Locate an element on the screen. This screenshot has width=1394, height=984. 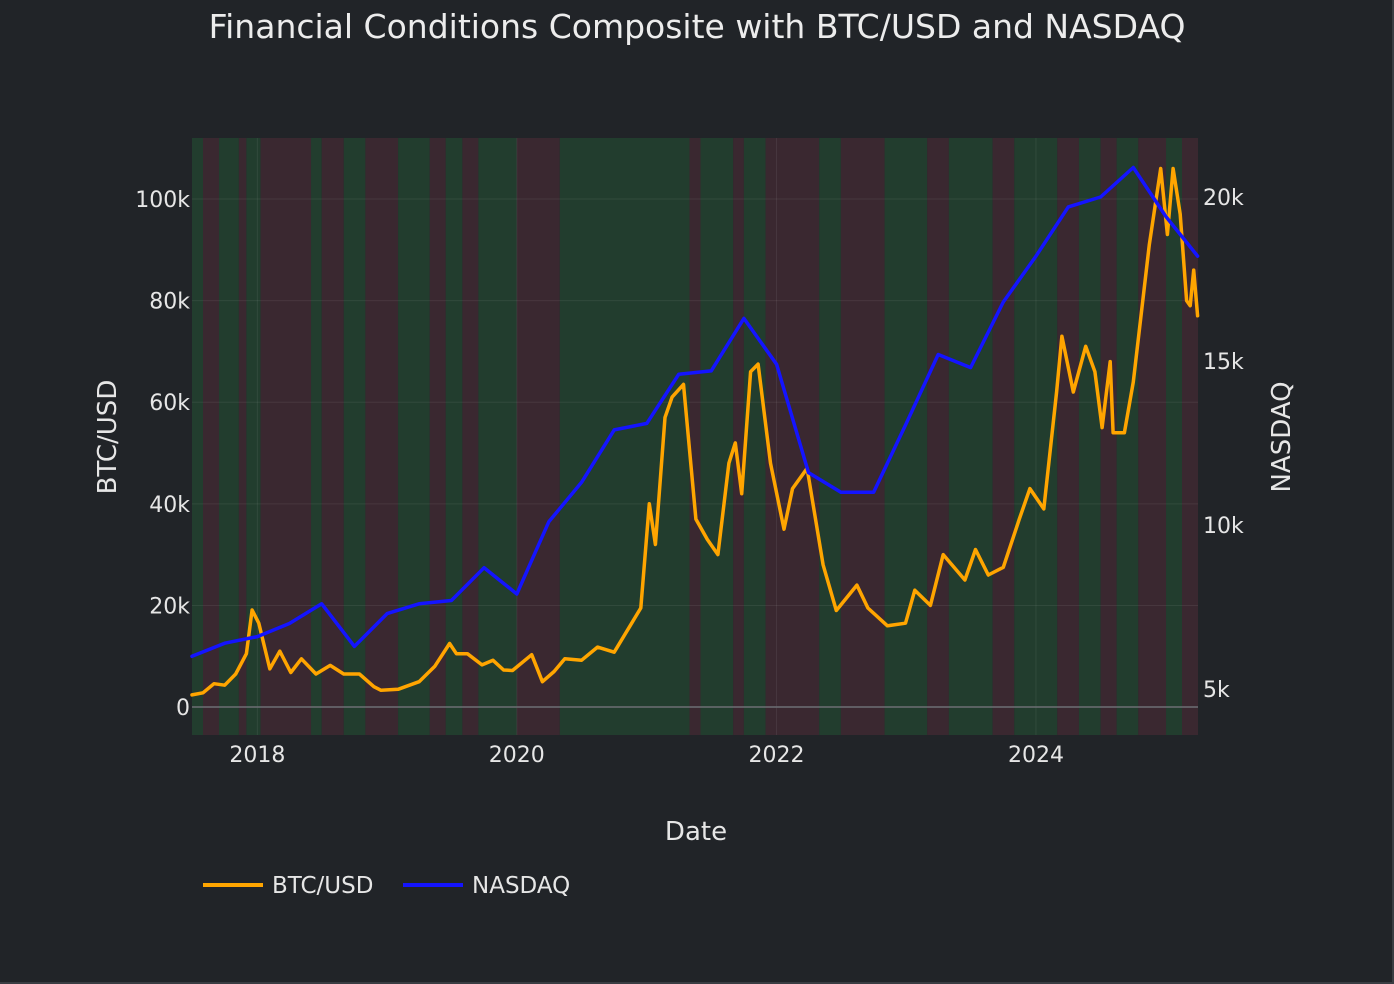
y2-tick-label: 5k is located at coordinates (1216, 690).